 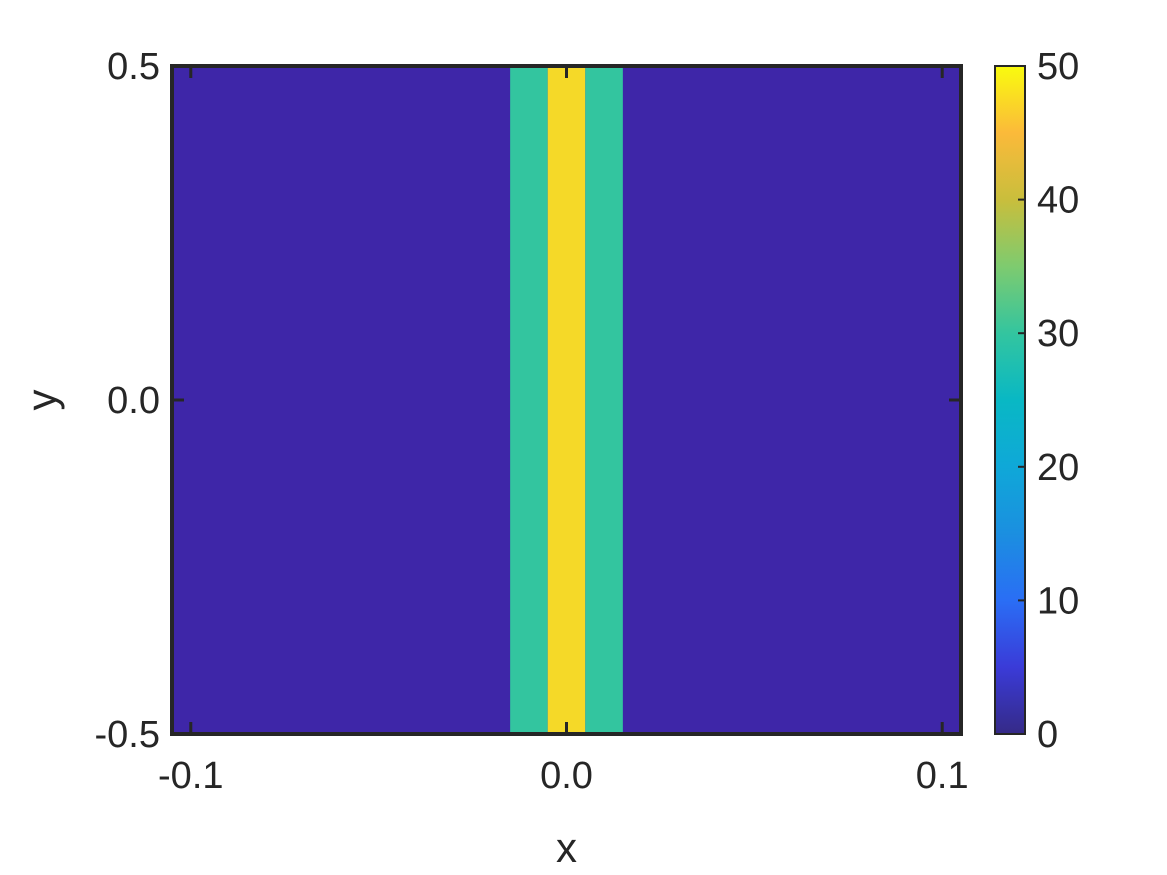 I want to click on colorbar-tick-label-2: 20, so click(x=1058, y=468).